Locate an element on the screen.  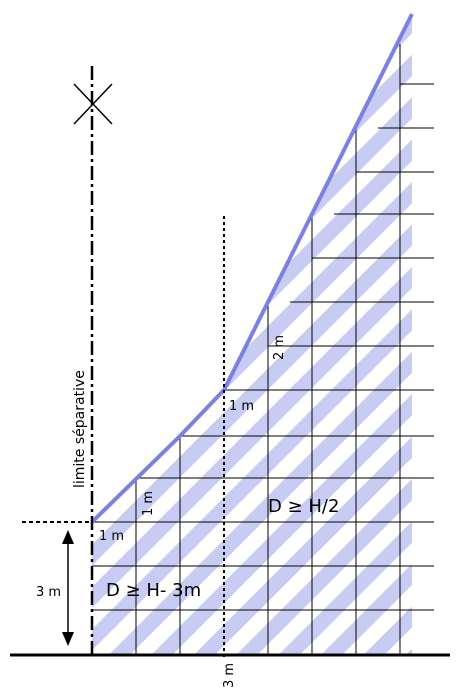
three-meter-bottom-label: 3 m is located at coordinates (229, 675).